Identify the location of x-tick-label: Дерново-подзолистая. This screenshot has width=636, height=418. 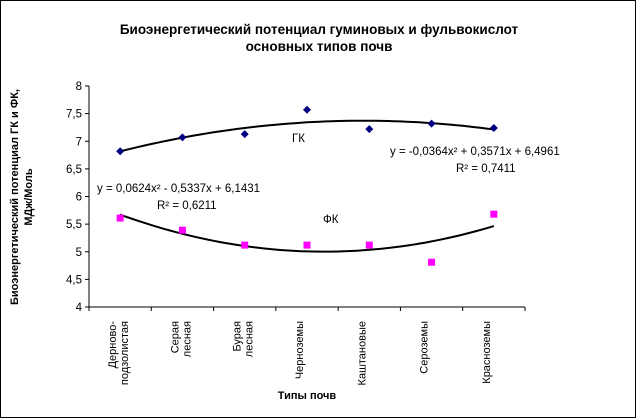
(119, 353).